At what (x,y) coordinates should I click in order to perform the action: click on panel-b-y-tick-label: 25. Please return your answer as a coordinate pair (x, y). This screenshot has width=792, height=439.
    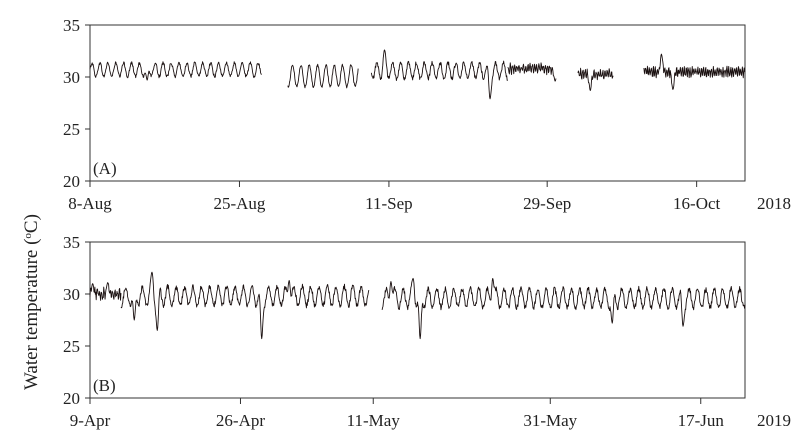
    Looking at the image, I should click on (71, 346).